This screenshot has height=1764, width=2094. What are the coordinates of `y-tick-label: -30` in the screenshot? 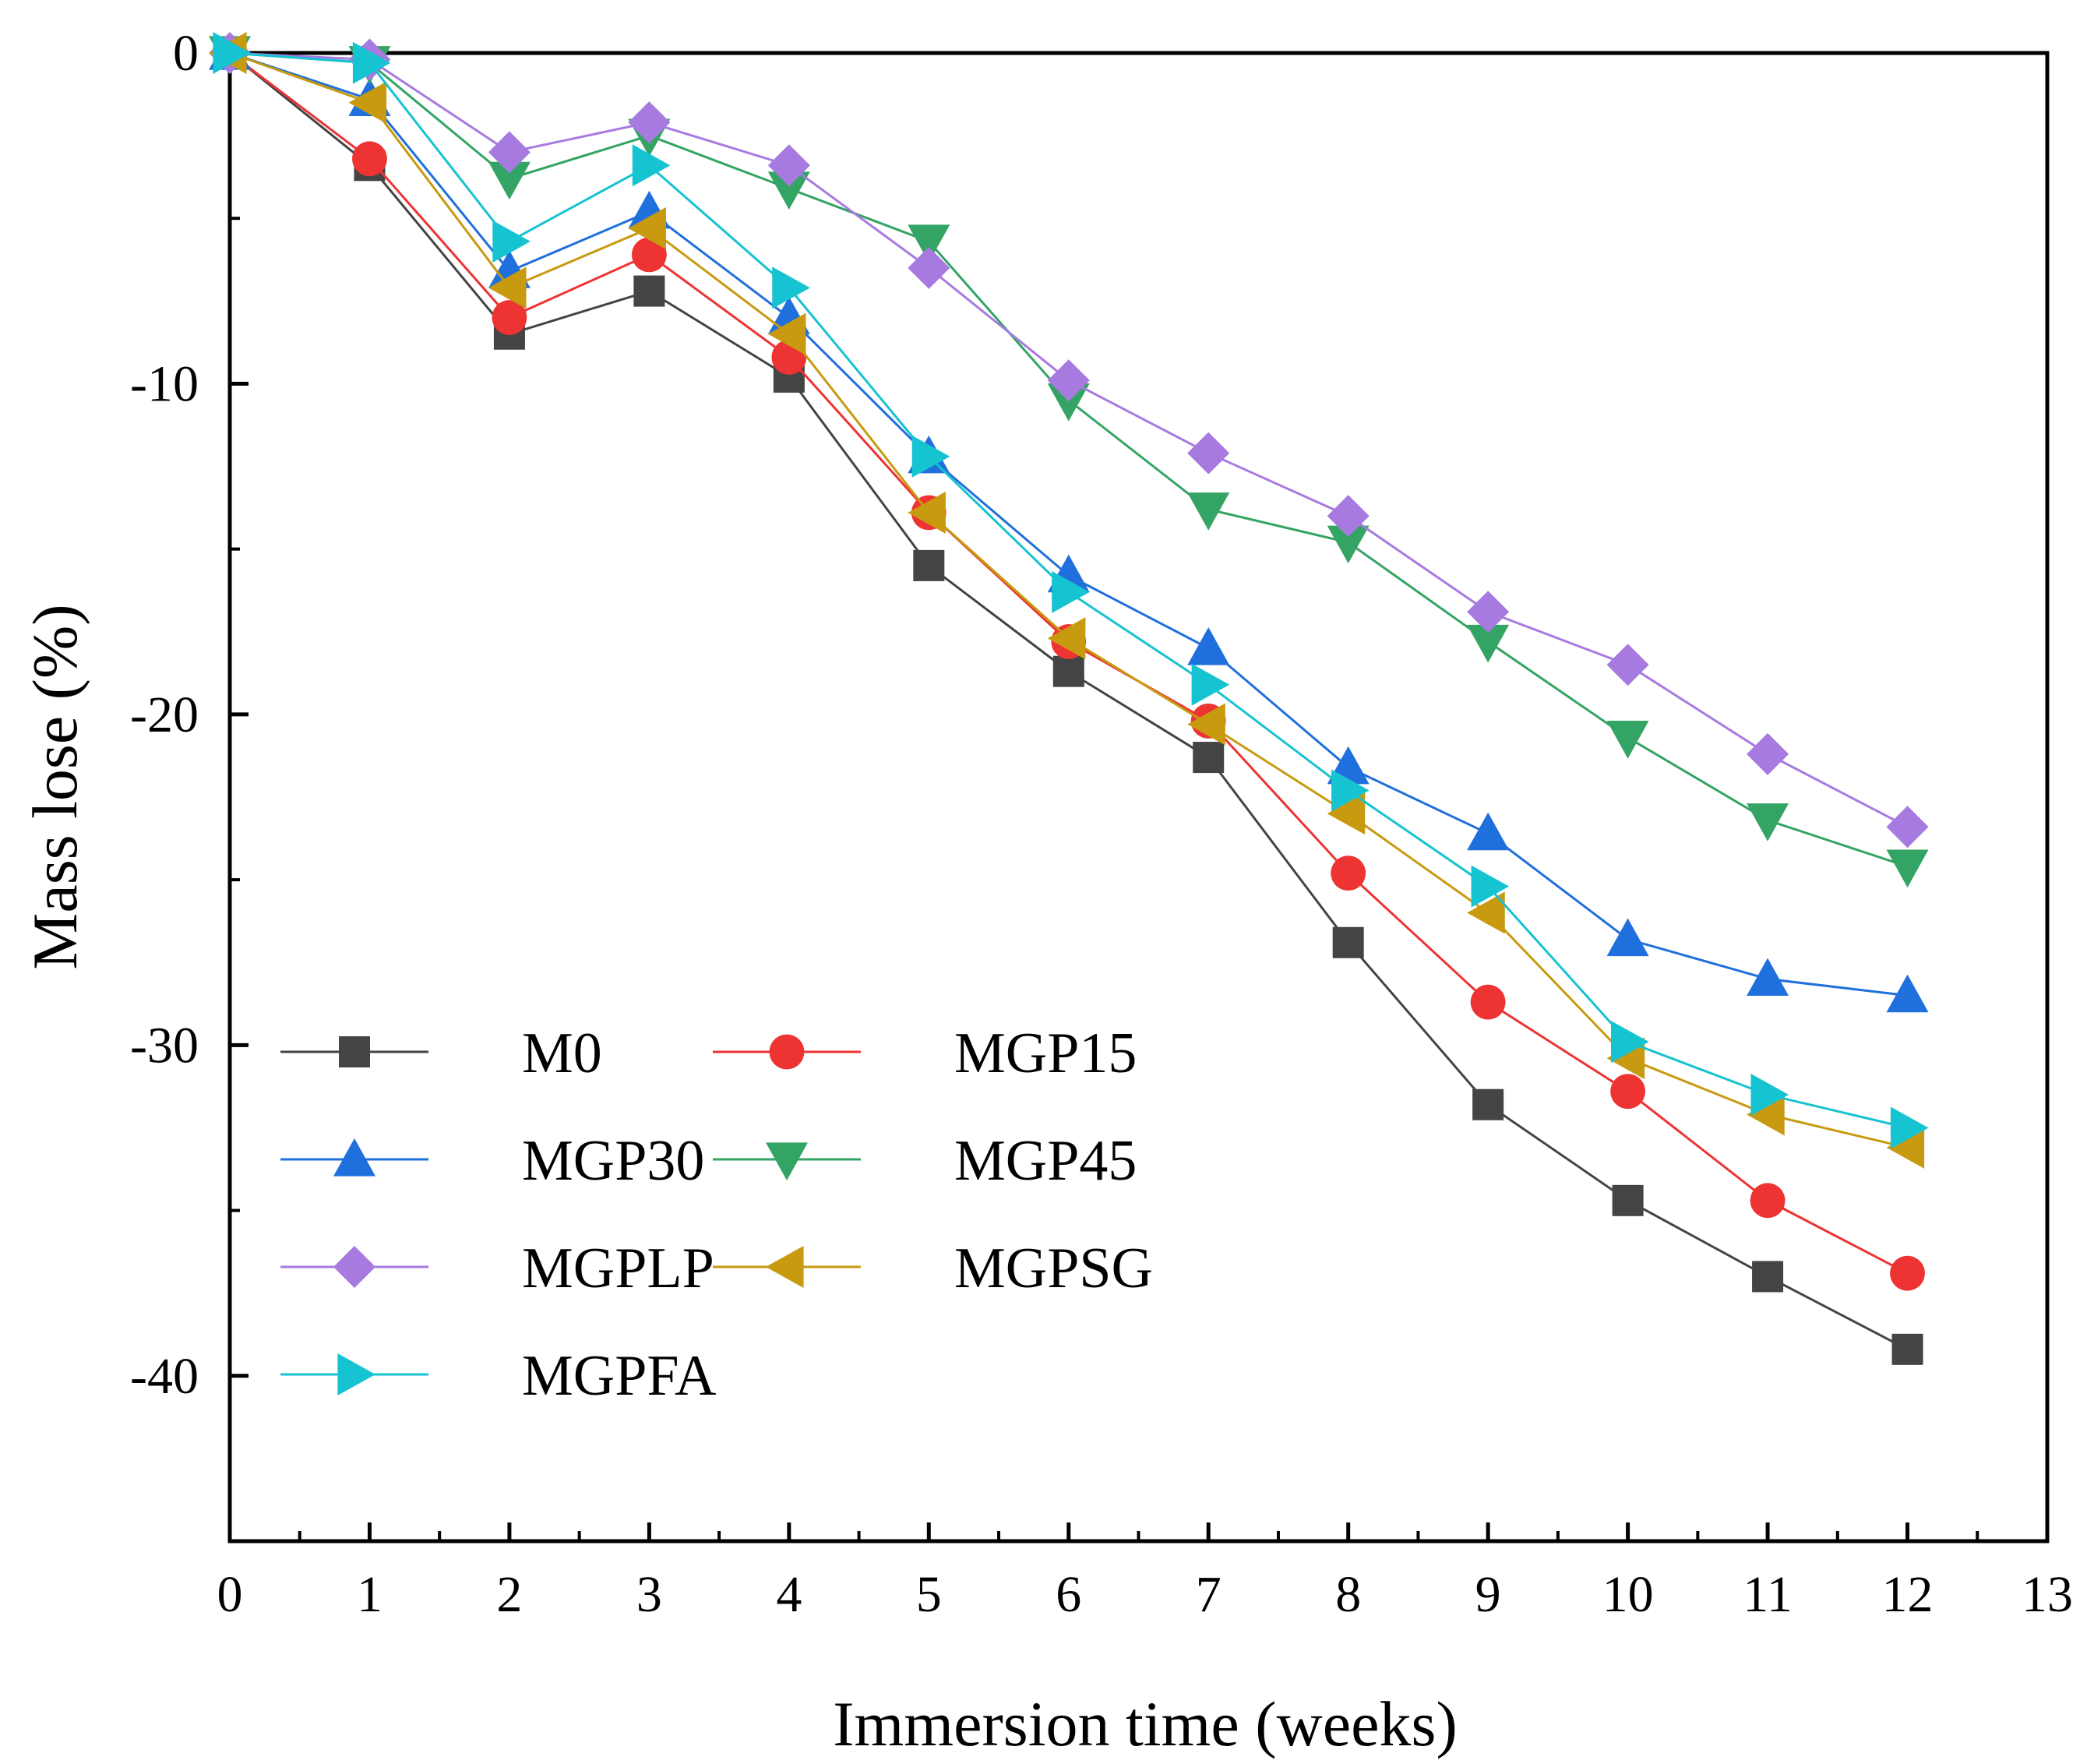 It's located at (164, 1045).